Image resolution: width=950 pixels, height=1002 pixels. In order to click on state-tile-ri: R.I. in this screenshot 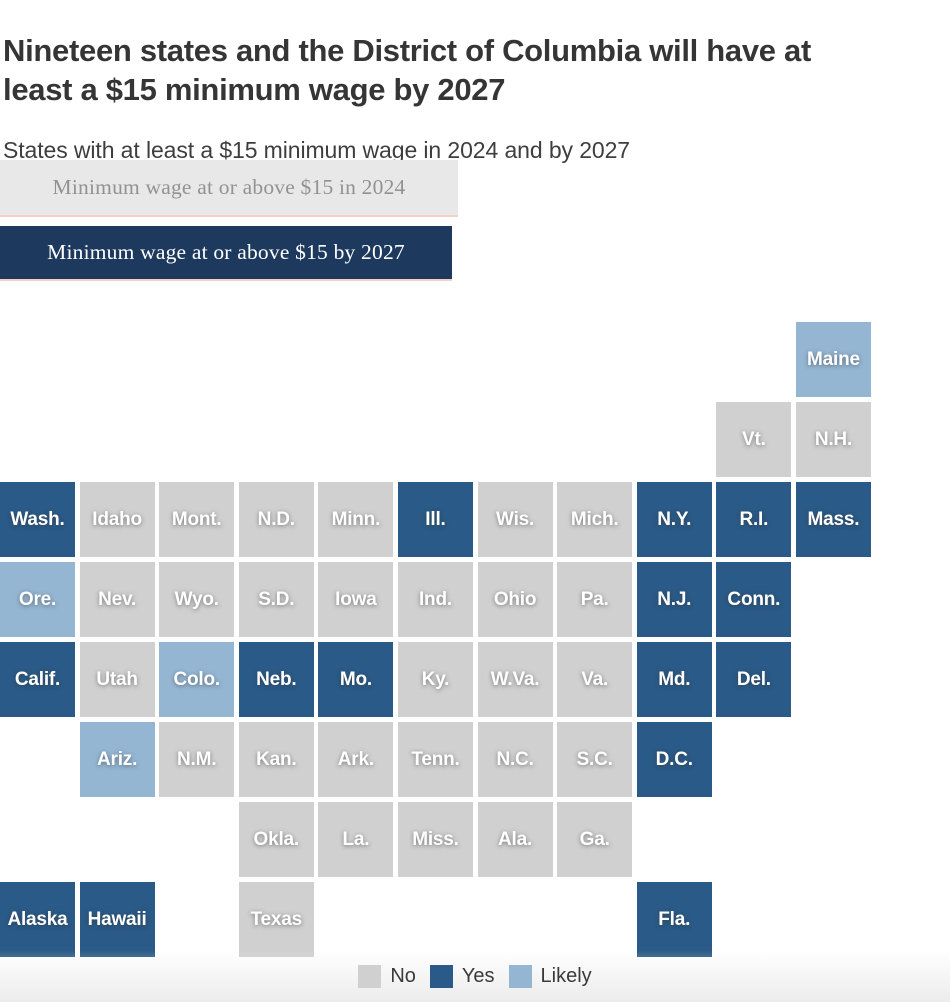, I will do `click(754, 519)`.